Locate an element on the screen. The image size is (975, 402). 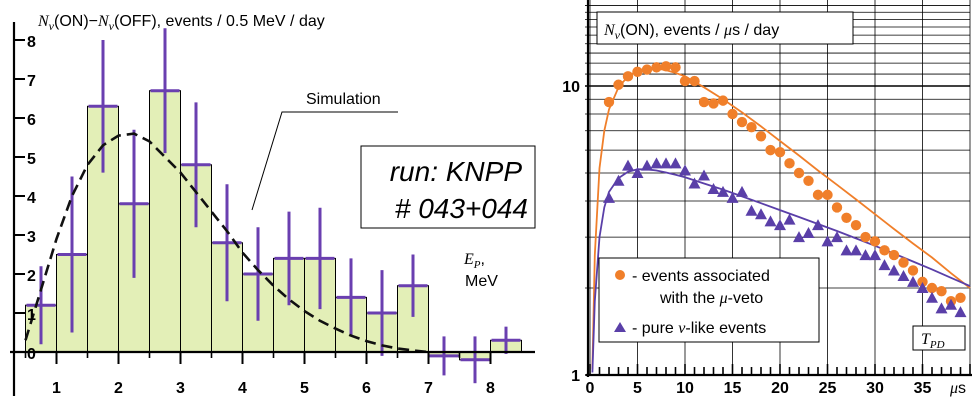
simulation-label: Simulation is located at coordinates (343, 99).